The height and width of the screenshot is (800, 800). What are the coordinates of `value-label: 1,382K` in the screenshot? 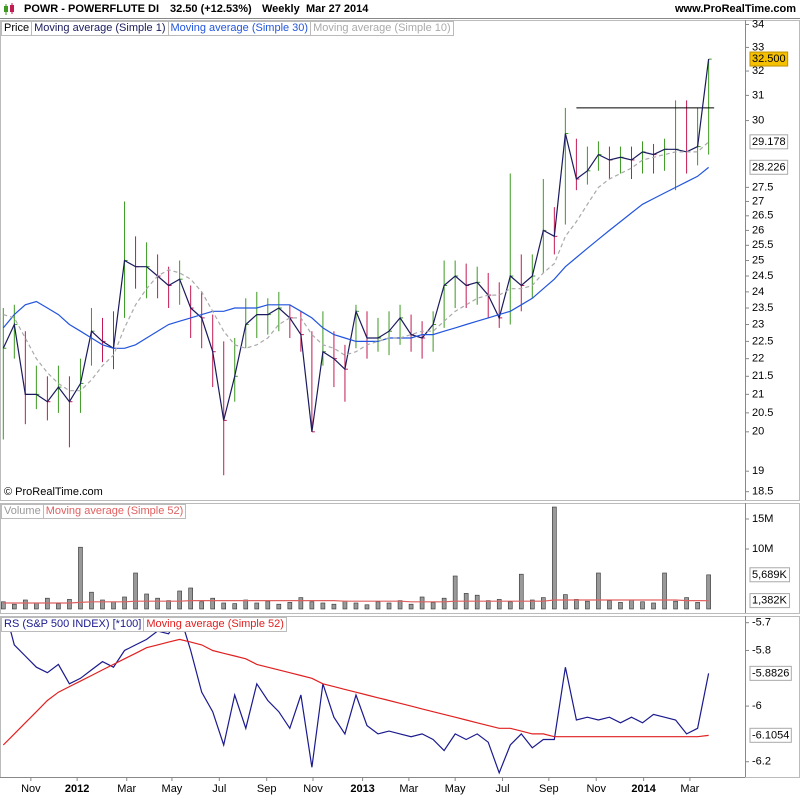 It's located at (770, 601).